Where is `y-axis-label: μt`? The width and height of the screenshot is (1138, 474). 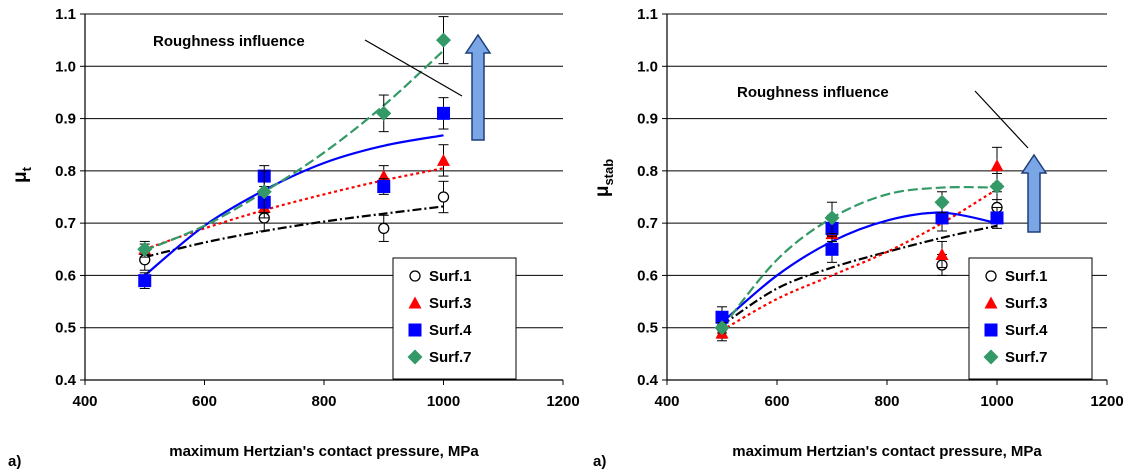
y-axis-label: μt is located at coordinates (22, 174).